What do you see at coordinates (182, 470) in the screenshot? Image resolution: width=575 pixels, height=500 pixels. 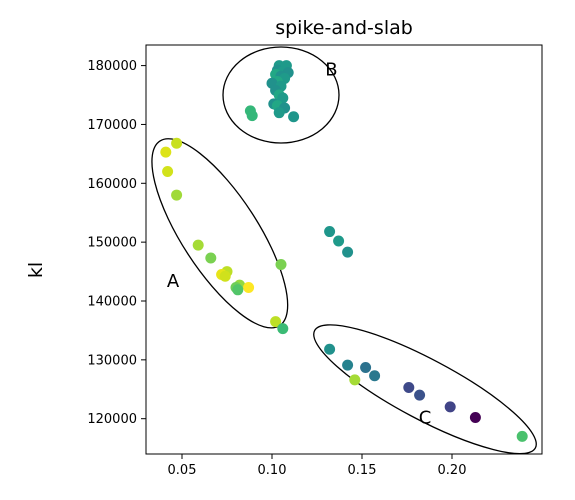 I see `x-tick-label-1: 0.05` at bounding box center [182, 470].